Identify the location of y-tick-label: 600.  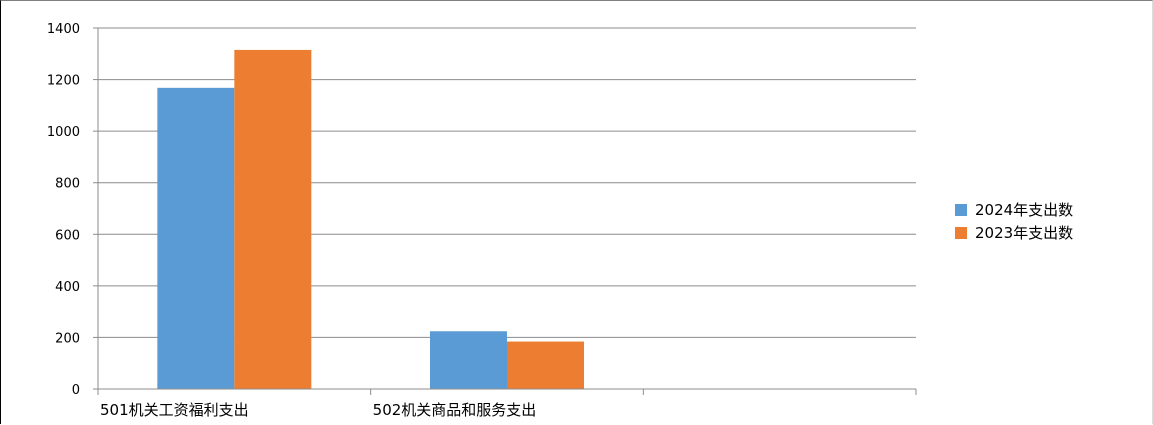
(67, 235).